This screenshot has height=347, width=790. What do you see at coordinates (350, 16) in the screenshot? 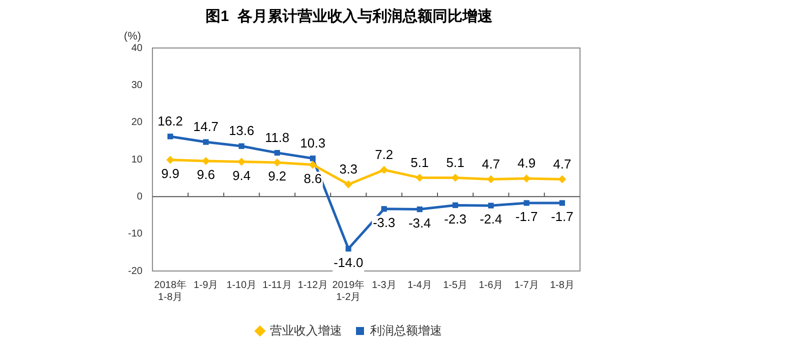
I see `chart-title: 图1 各月累计营业收入与利润总额同比增速` at bounding box center [350, 16].